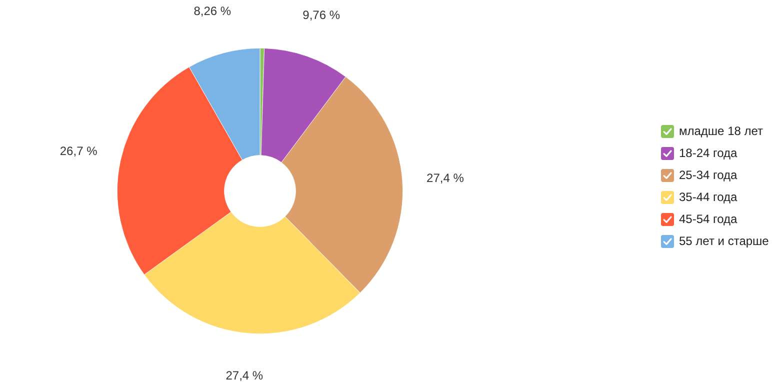 Image resolution: width=782 pixels, height=382 pixels. What do you see at coordinates (708, 197) in the screenshot?
I see `legend-label: 35-44 года` at bounding box center [708, 197].